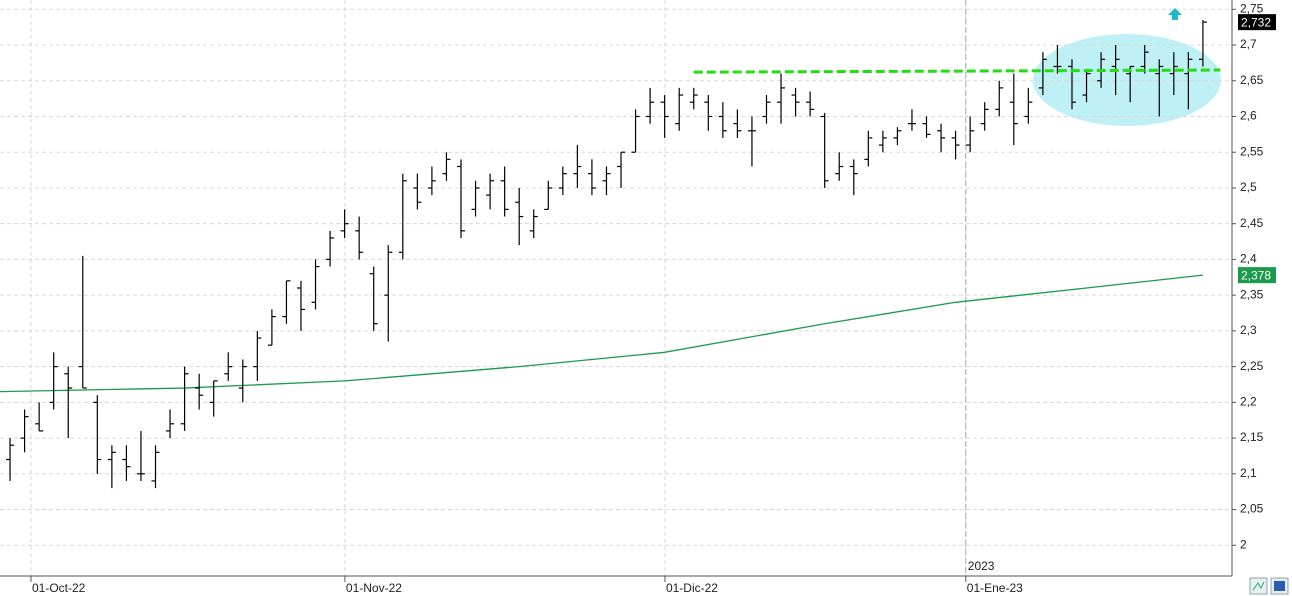 This screenshot has height=596, width=1292. What do you see at coordinates (981, 566) in the screenshot?
I see `year-label: 2023` at bounding box center [981, 566].